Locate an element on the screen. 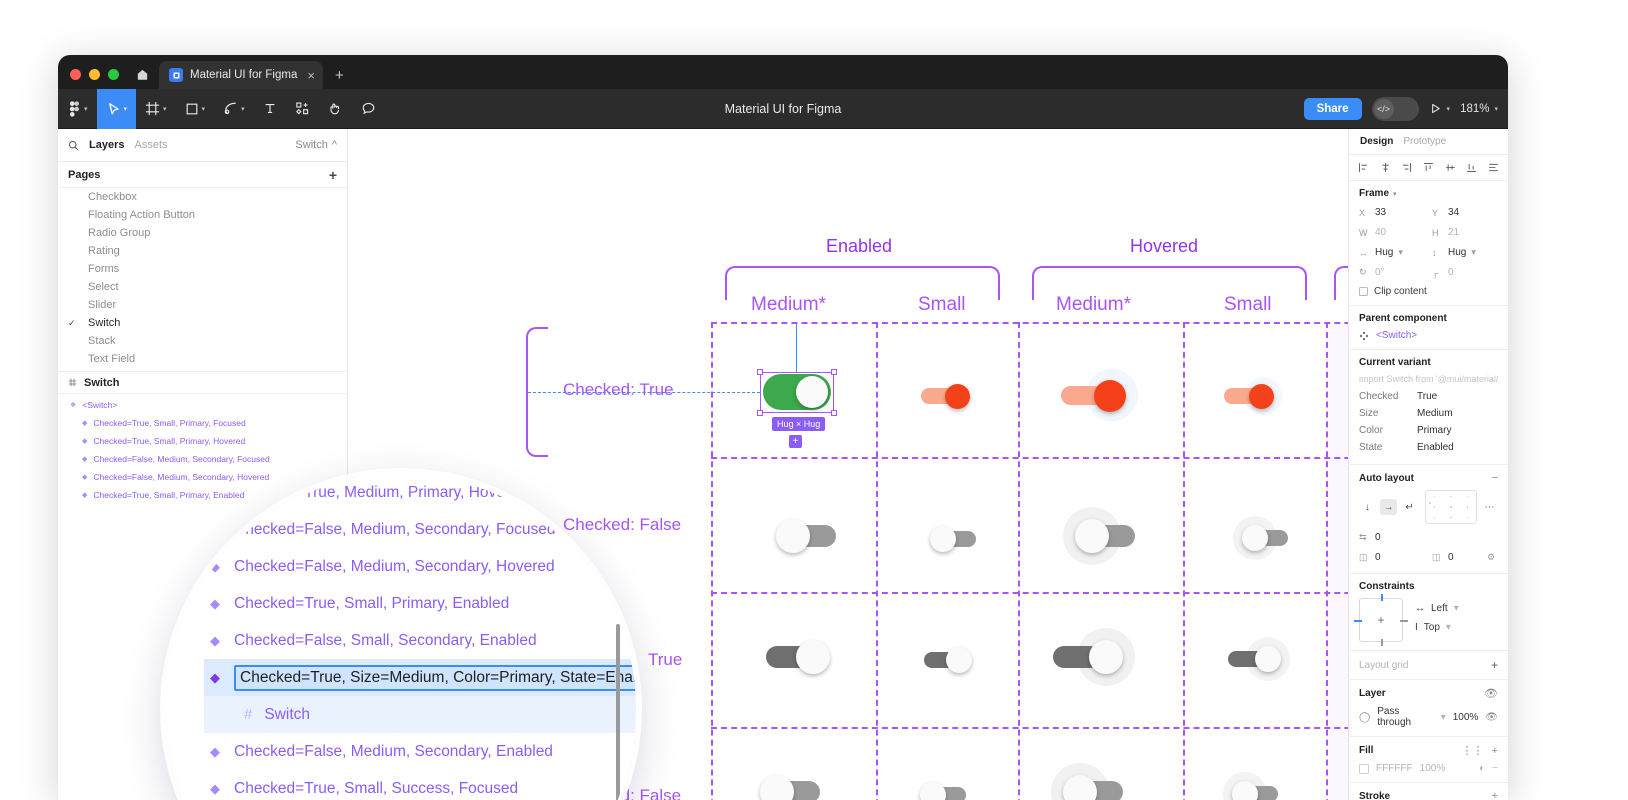  new-tab-button: + is located at coordinates (339, 75).